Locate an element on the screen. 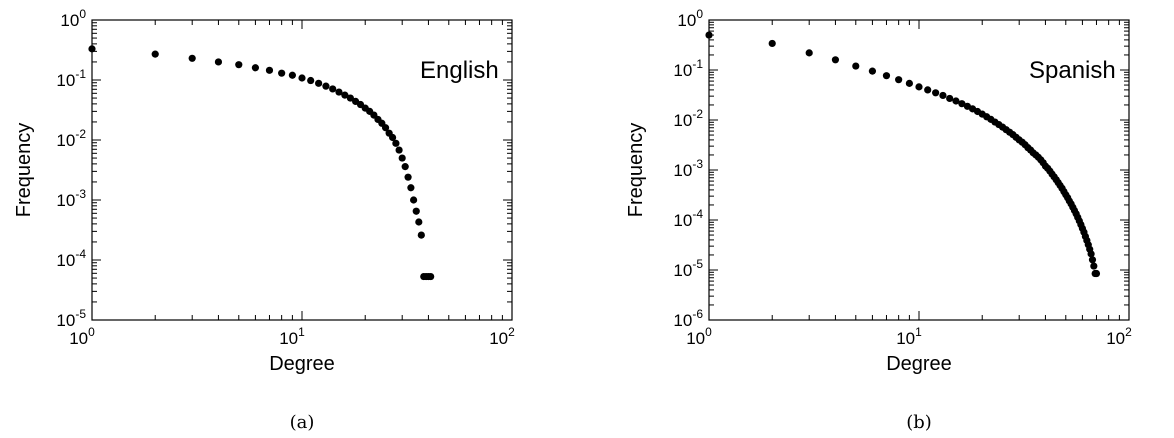 The height and width of the screenshot is (438, 1174). language-label: Spanish is located at coordinates (1072, 70).